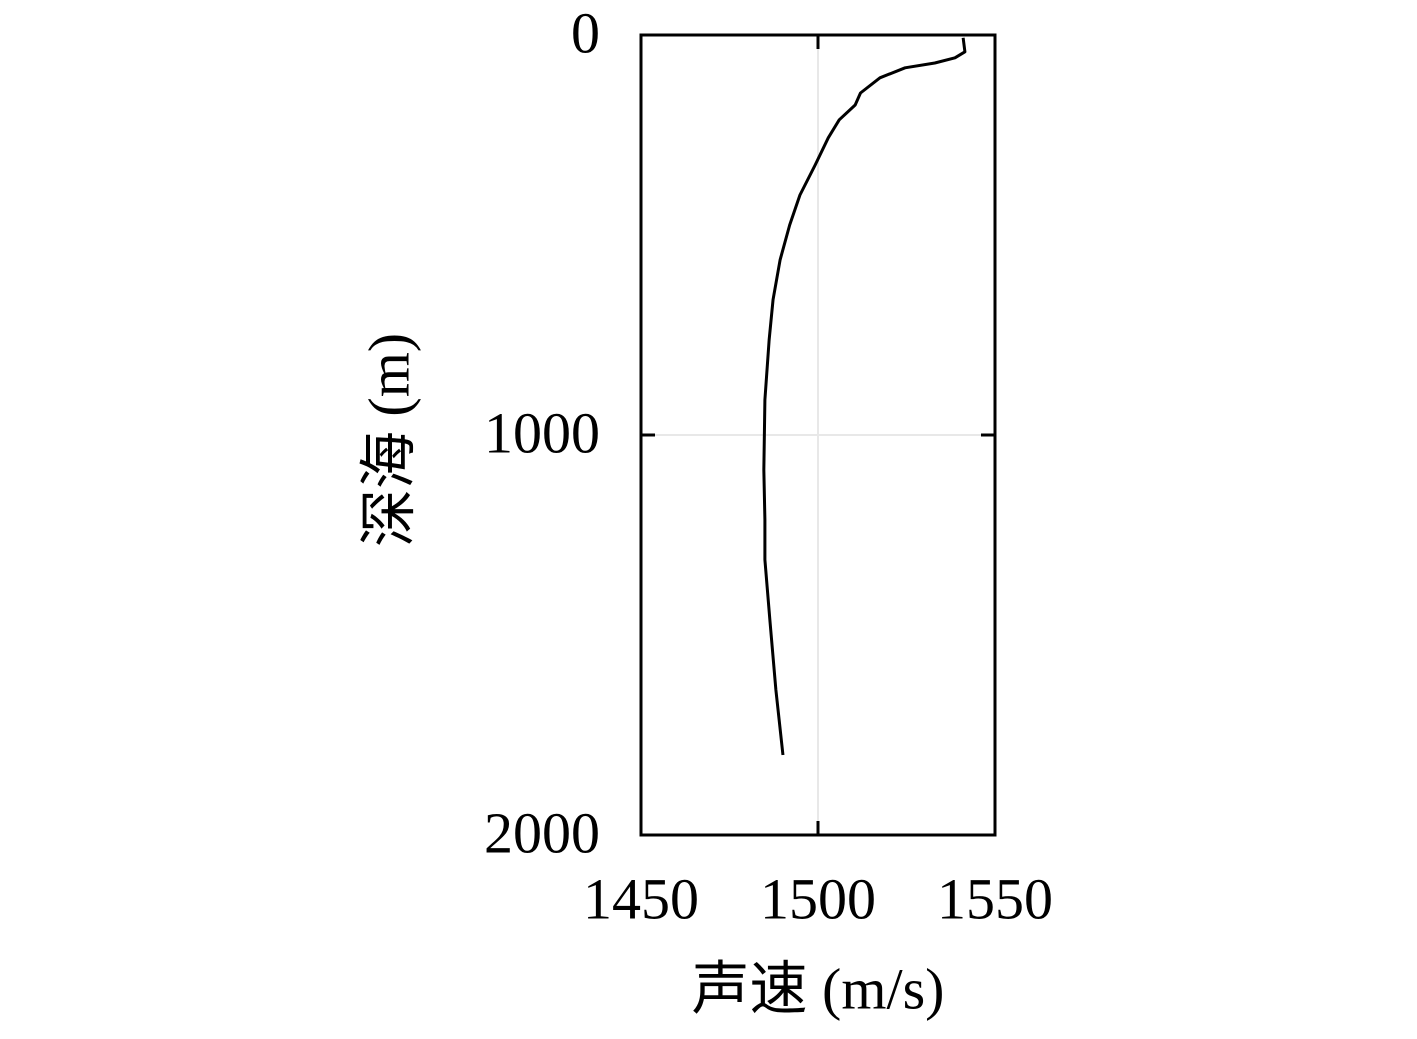  What do you see at coordinates (818, 988) in the screenshot?
I see `x-axis-label: 声速 (m/s)` at bounding box center [818, 988].